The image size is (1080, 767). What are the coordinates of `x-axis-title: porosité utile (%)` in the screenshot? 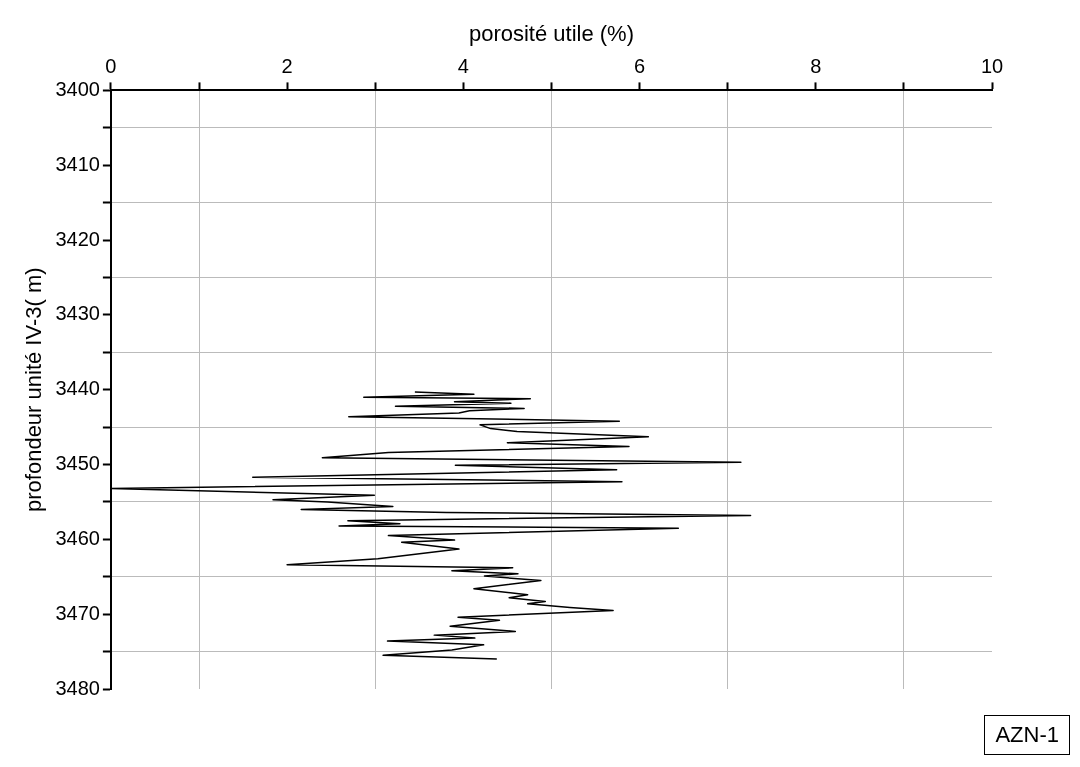 It's located at (551, 34).